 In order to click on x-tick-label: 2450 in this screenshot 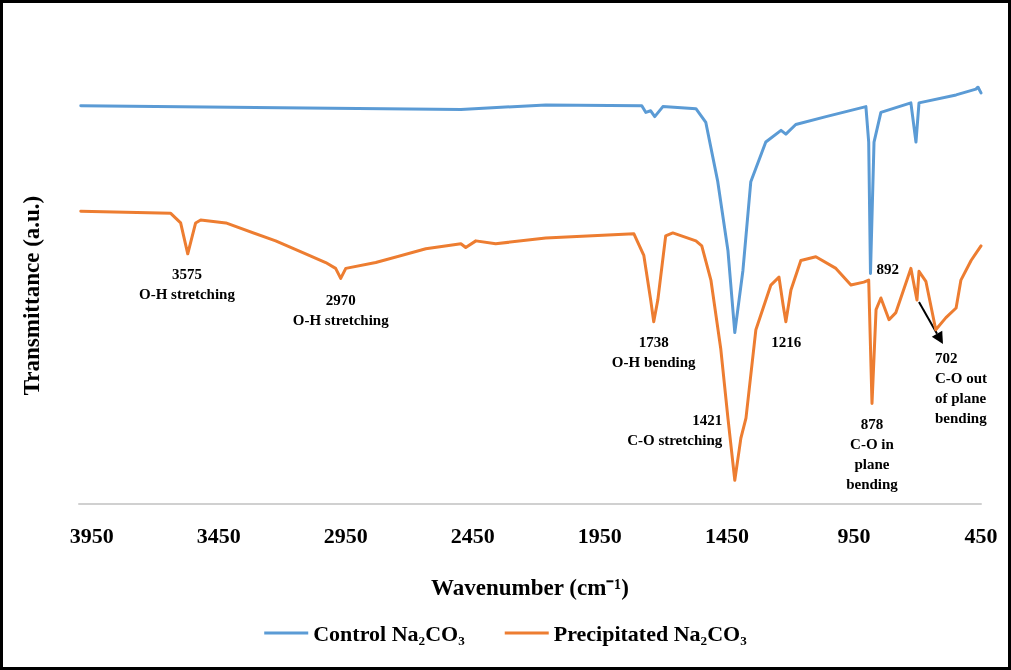, I will do `click(472, 535)`.